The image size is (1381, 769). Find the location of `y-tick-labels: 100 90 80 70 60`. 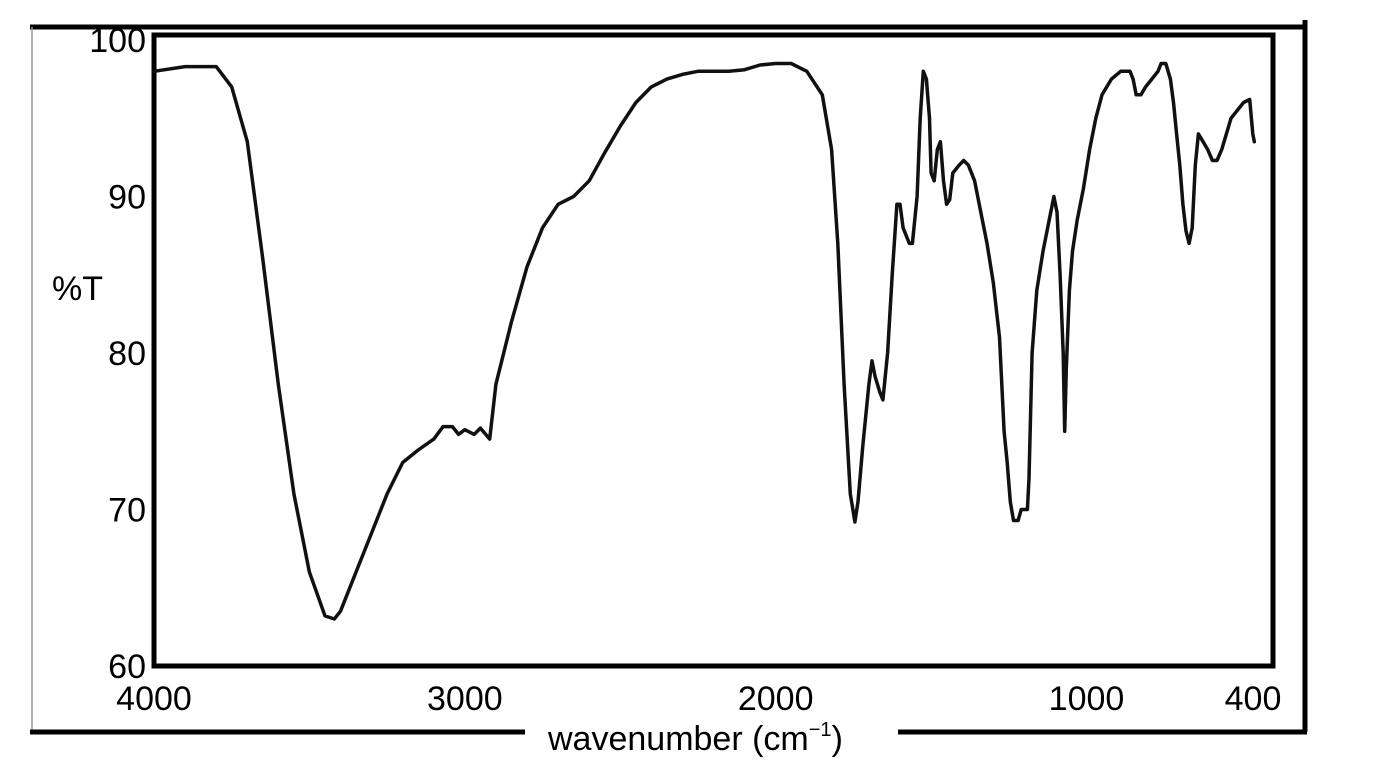

y-tick-labels: 100 90 80 70 60 is located at coordinates (117, 354).